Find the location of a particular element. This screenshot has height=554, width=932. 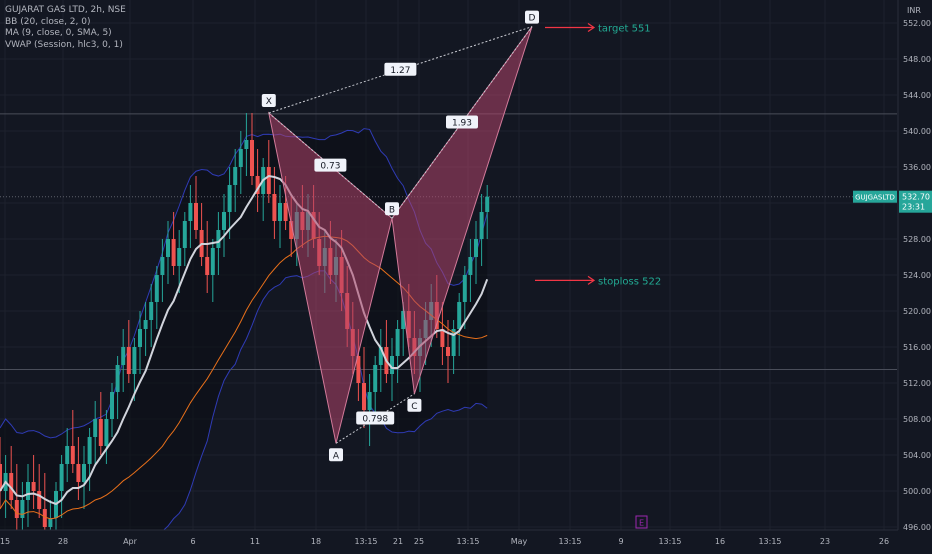

time-tick-label: 18 is located at coordinates (316, 541).